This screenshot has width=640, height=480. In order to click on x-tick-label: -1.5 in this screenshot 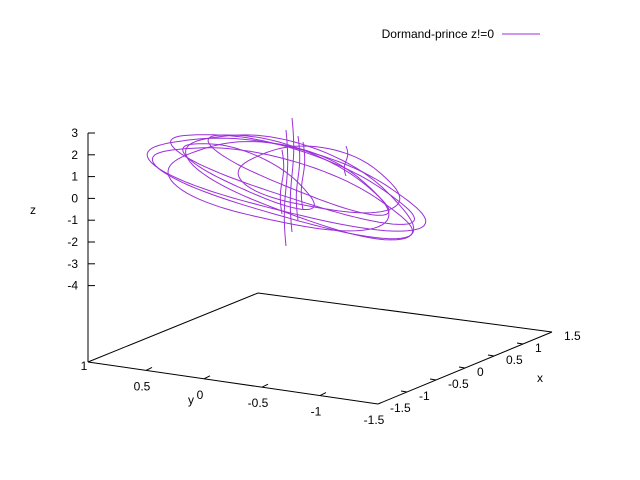, I will do `click(400, 408)`.